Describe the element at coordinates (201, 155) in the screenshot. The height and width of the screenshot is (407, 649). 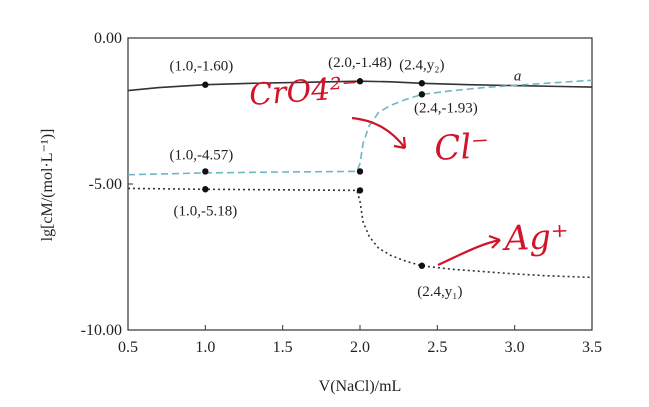
I see `point-label: (1.0,-4.57)` at that location.